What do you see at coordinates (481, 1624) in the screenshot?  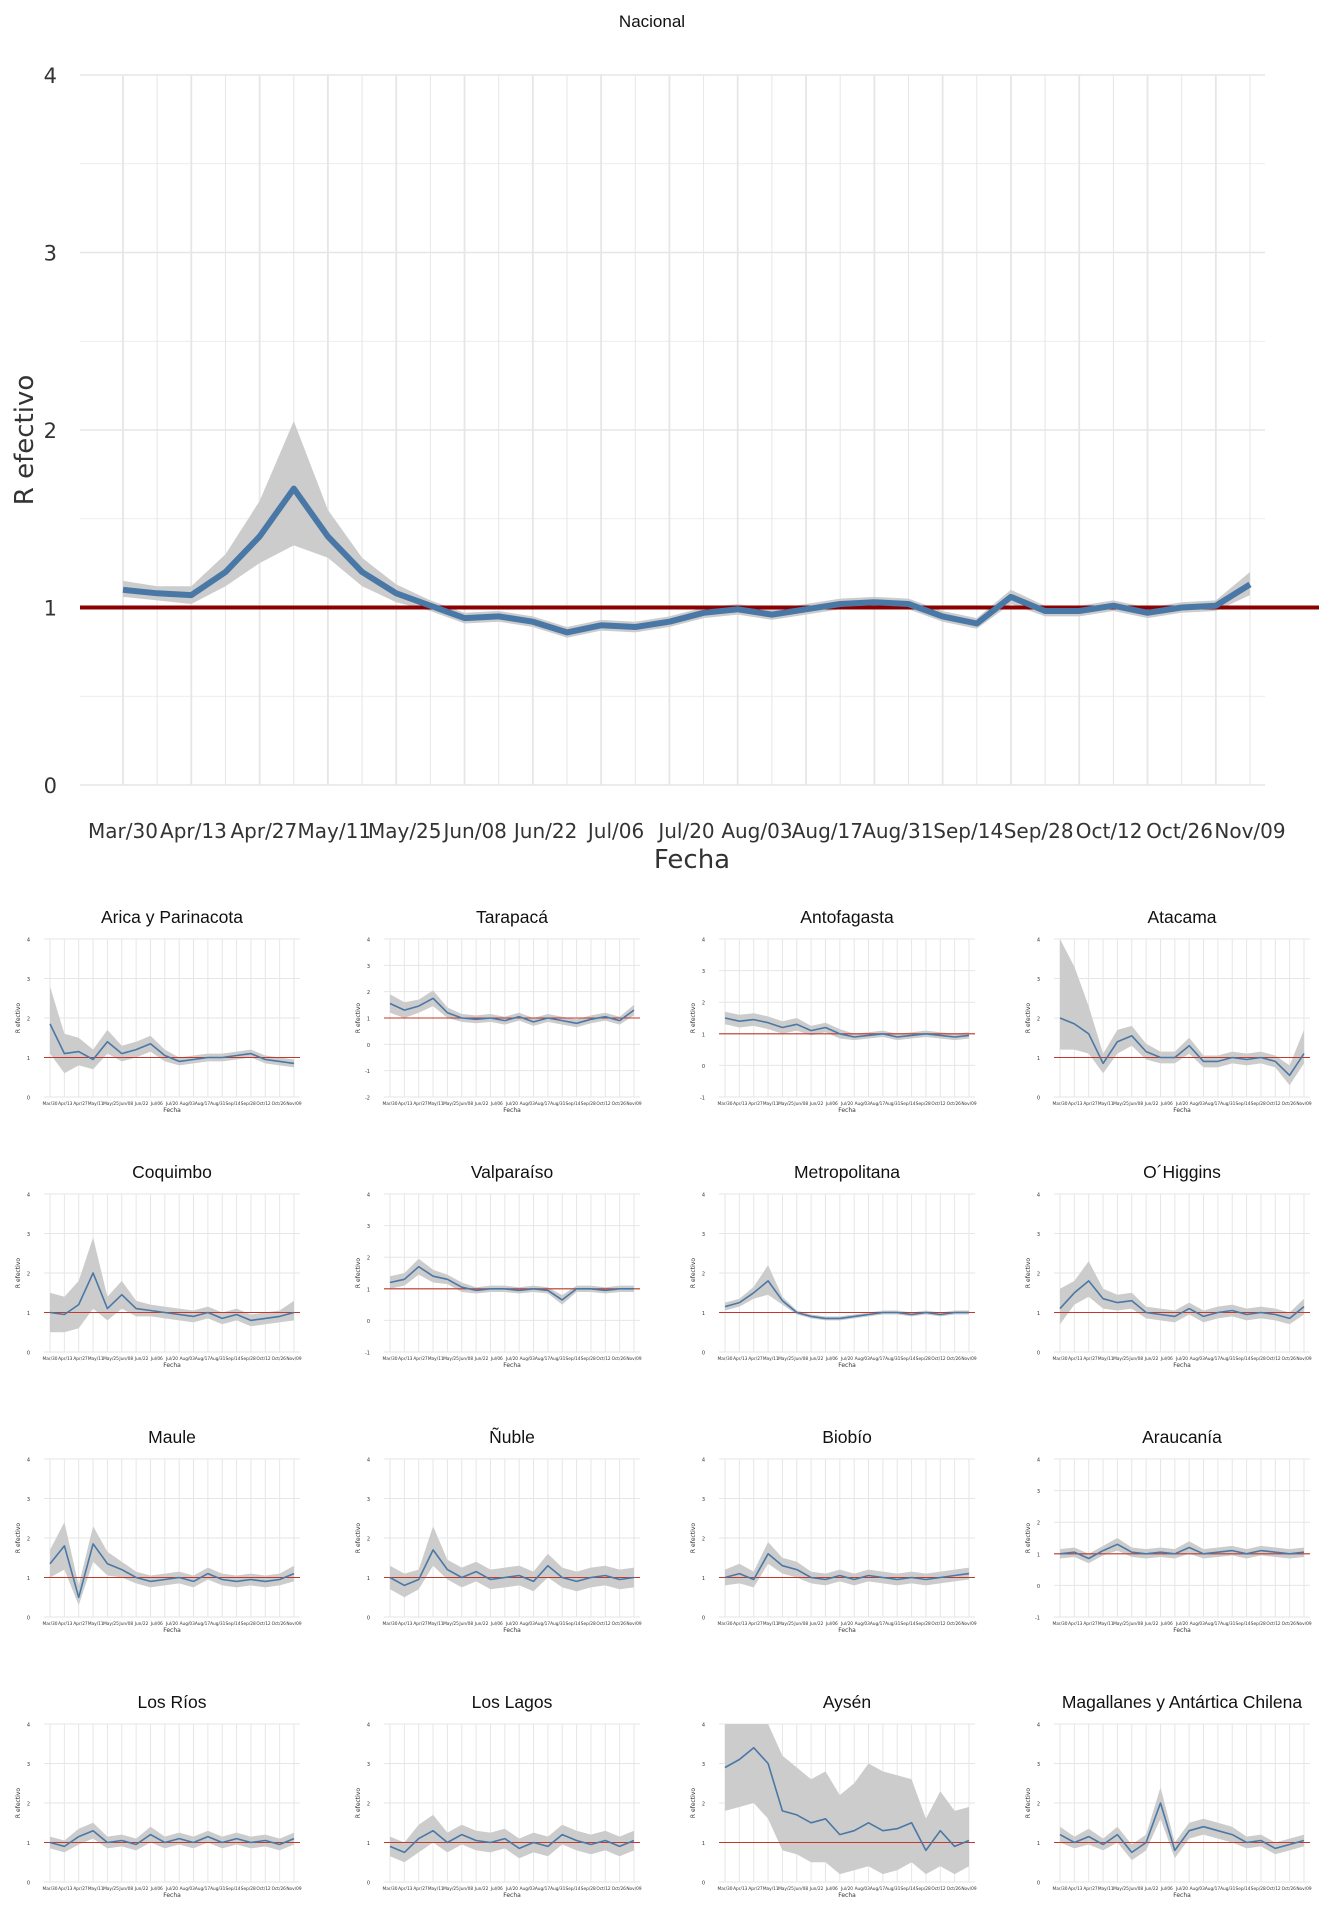 I see `x-tick-label: Jun/22` at bounding box center [481, 1624].